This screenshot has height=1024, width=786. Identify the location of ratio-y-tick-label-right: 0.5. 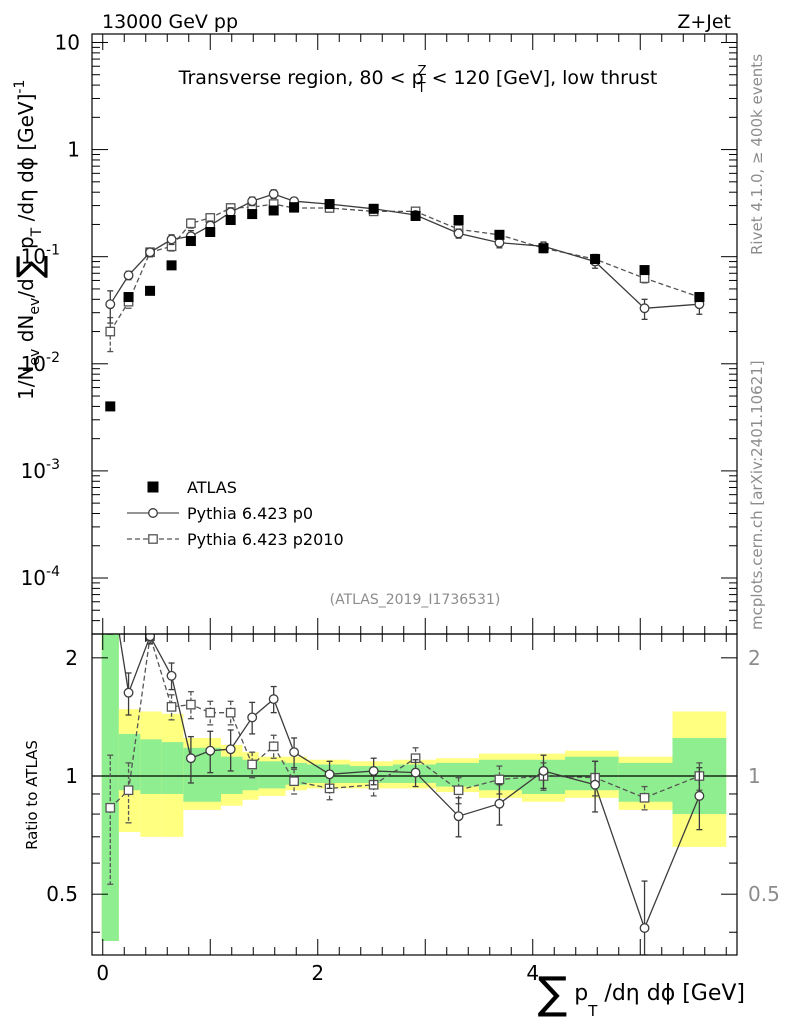
(764, 894).